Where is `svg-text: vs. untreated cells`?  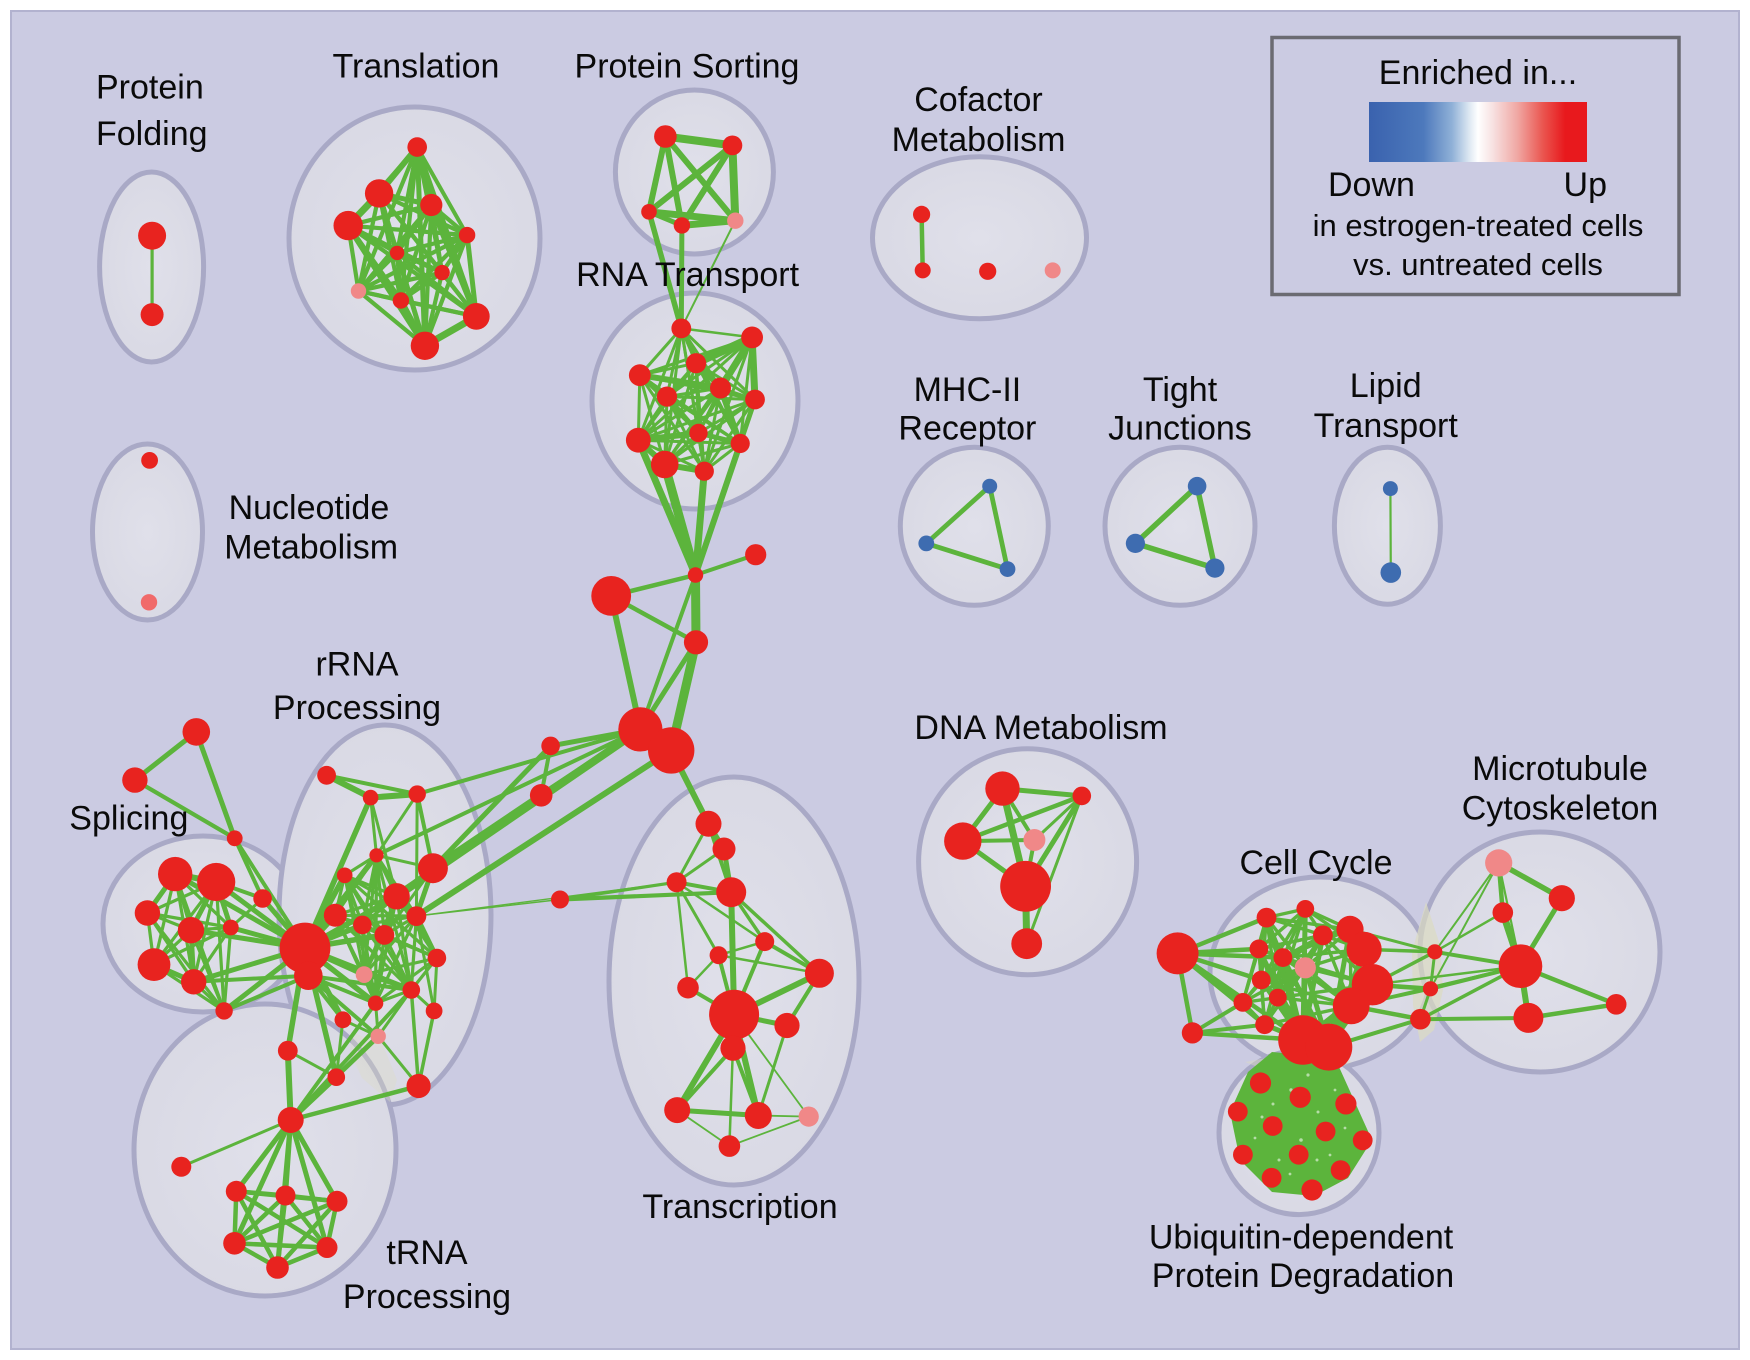
svg-text: vs. untreated cells is located at coordinates (1478, 264).